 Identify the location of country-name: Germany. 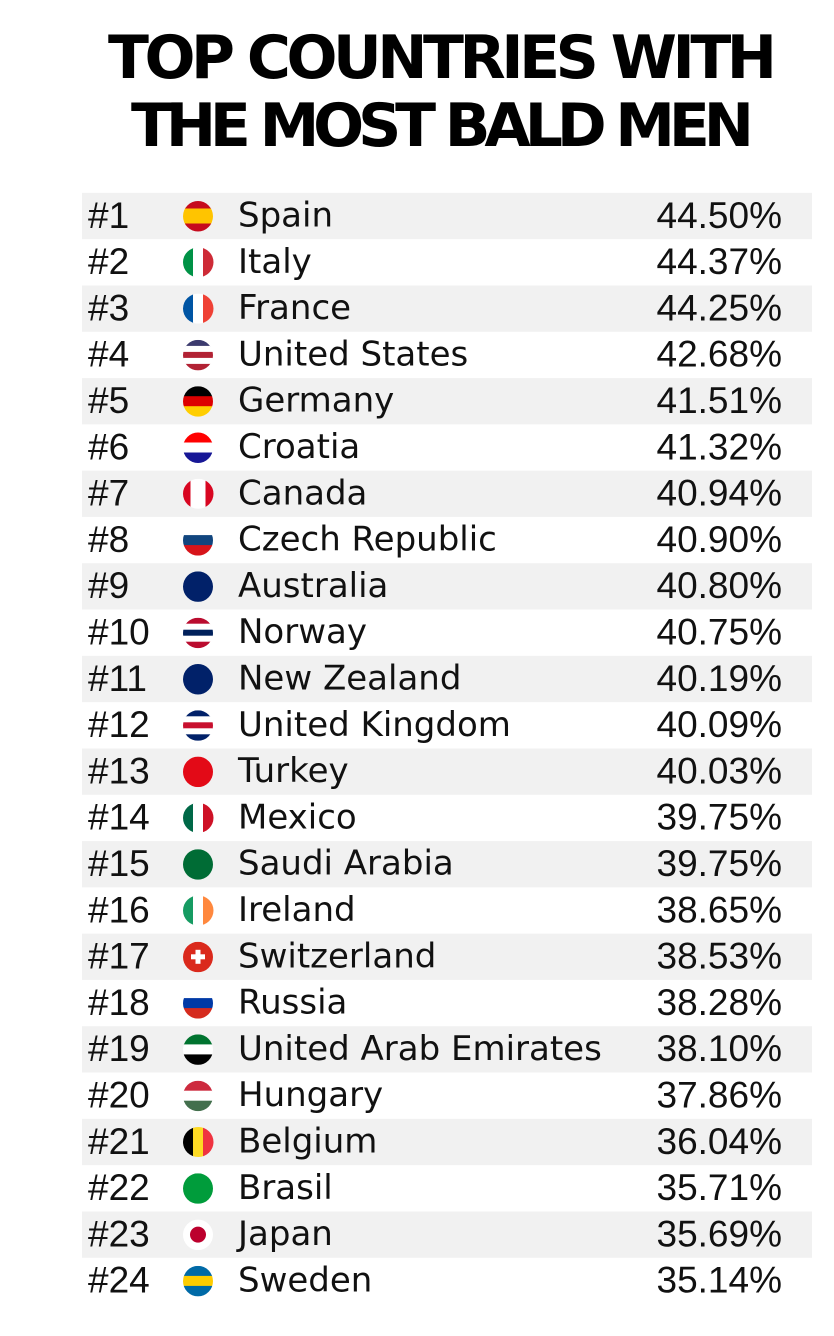
(316, 401).